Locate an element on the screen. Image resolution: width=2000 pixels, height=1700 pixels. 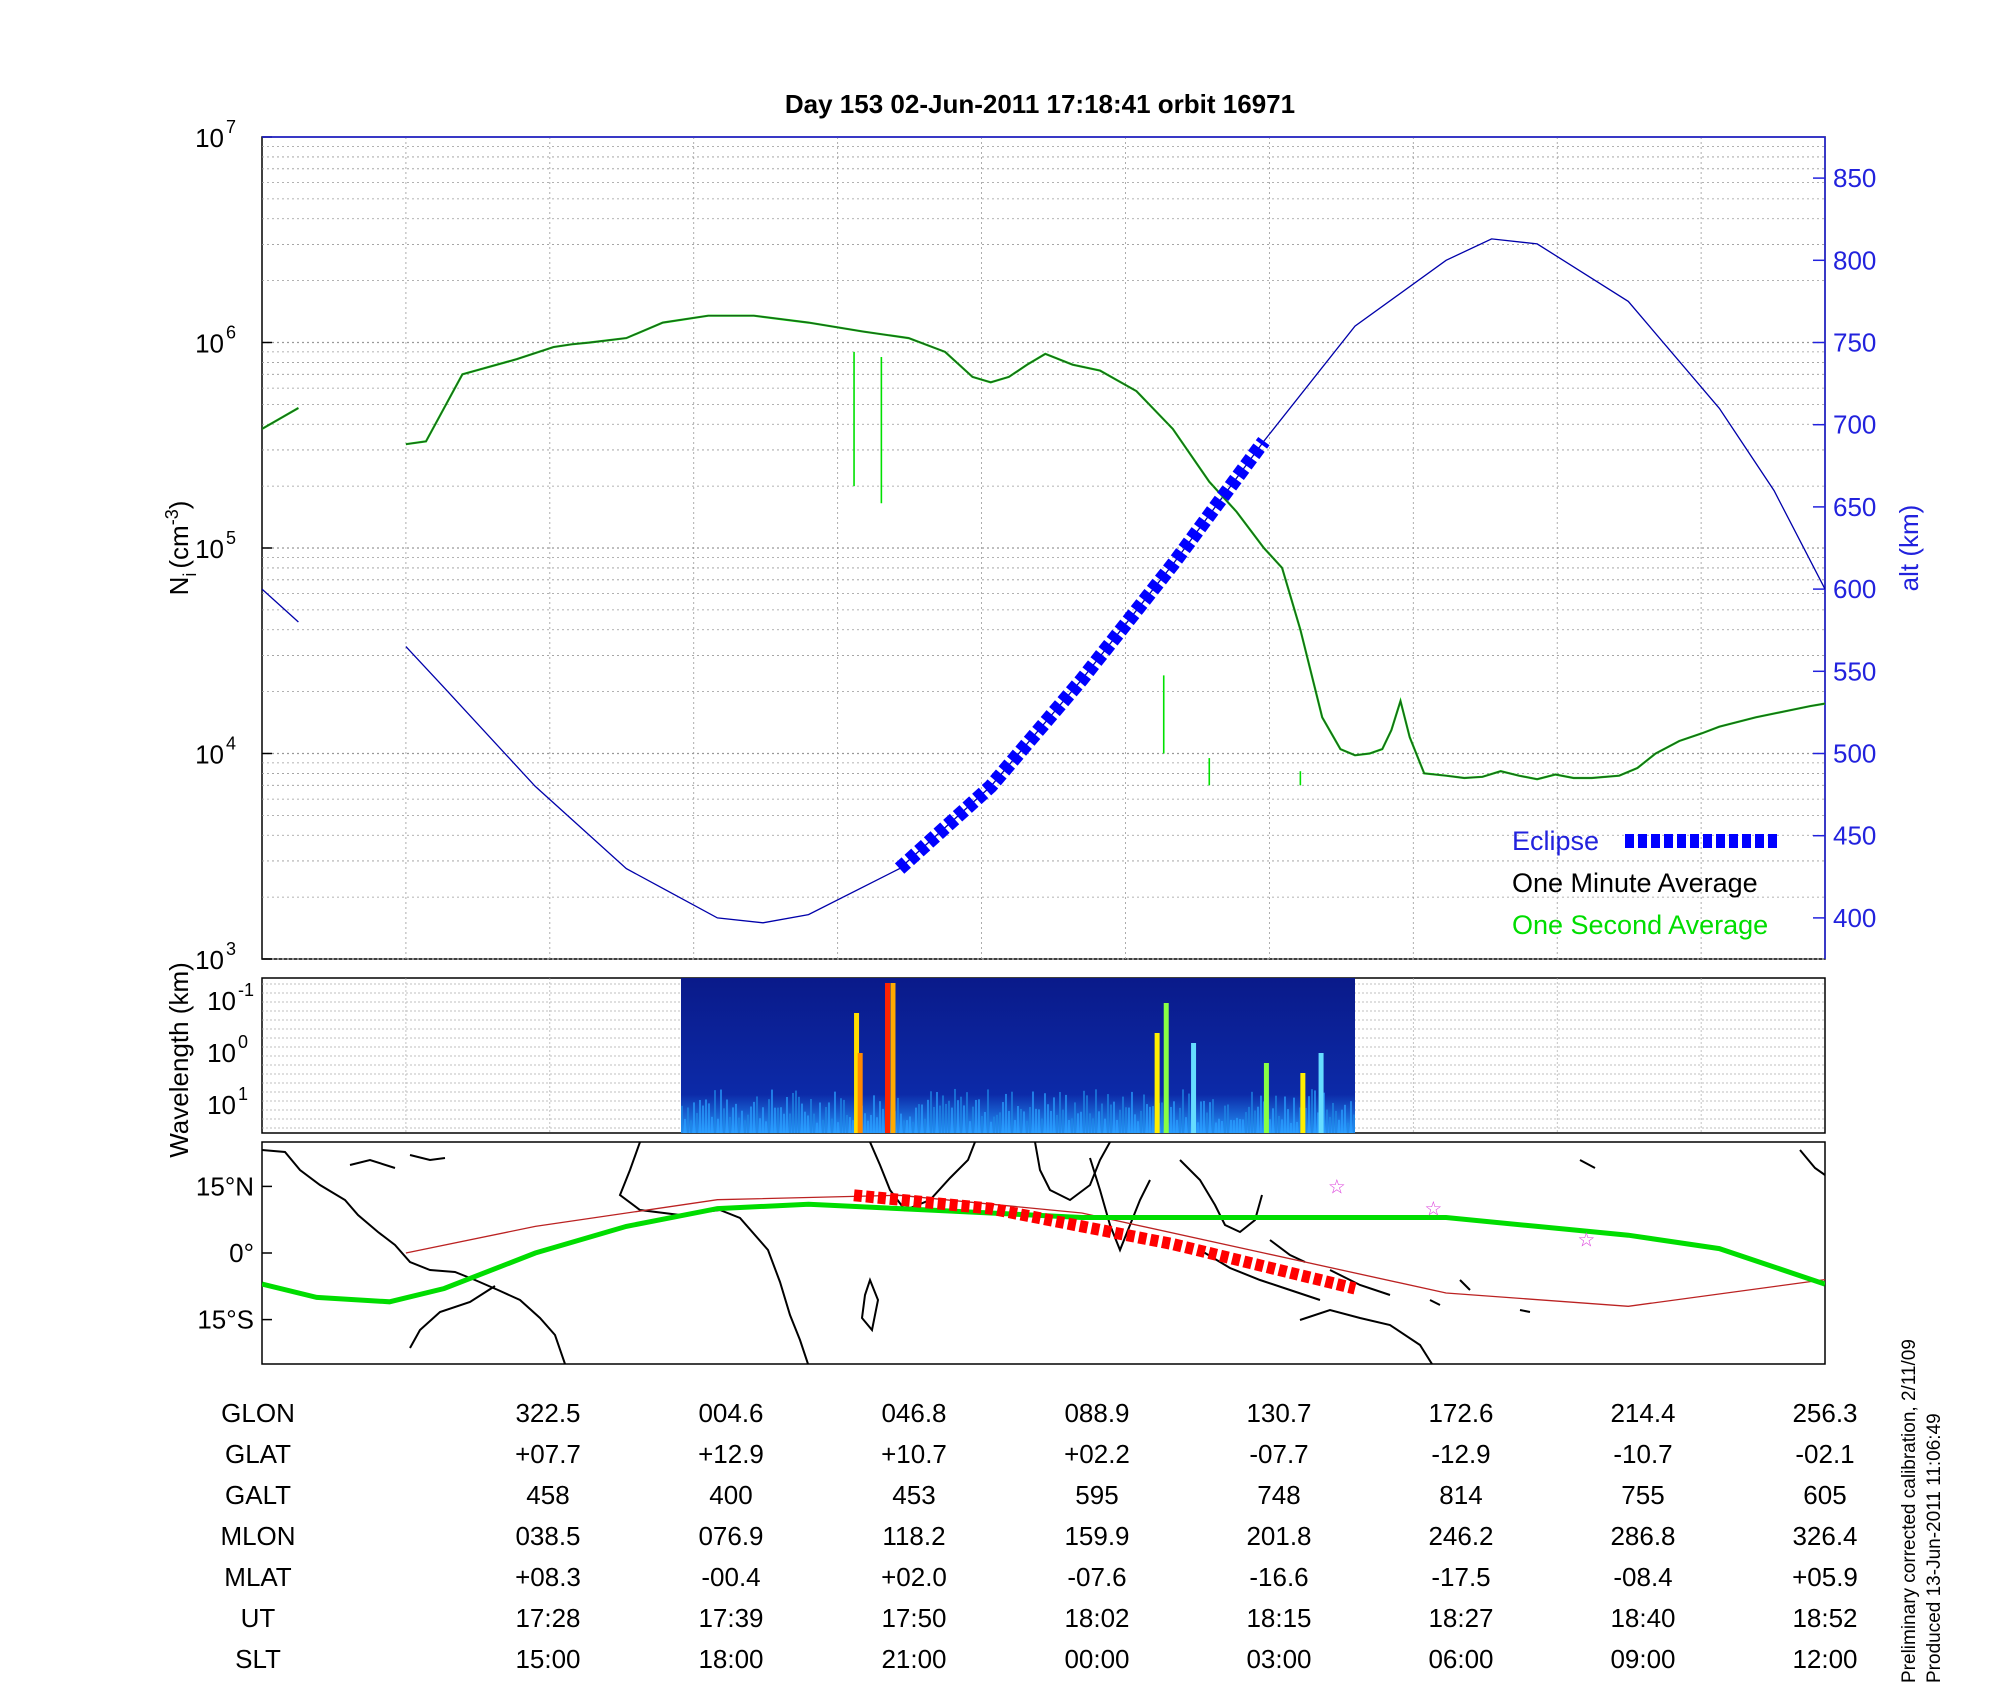
table-cell: 18:02 is located at coordinates (1096, 1618).